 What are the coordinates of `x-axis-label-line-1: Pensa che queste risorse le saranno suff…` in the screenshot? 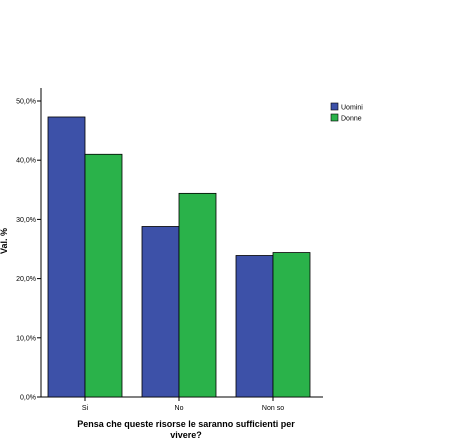 It's located at (186, 424).